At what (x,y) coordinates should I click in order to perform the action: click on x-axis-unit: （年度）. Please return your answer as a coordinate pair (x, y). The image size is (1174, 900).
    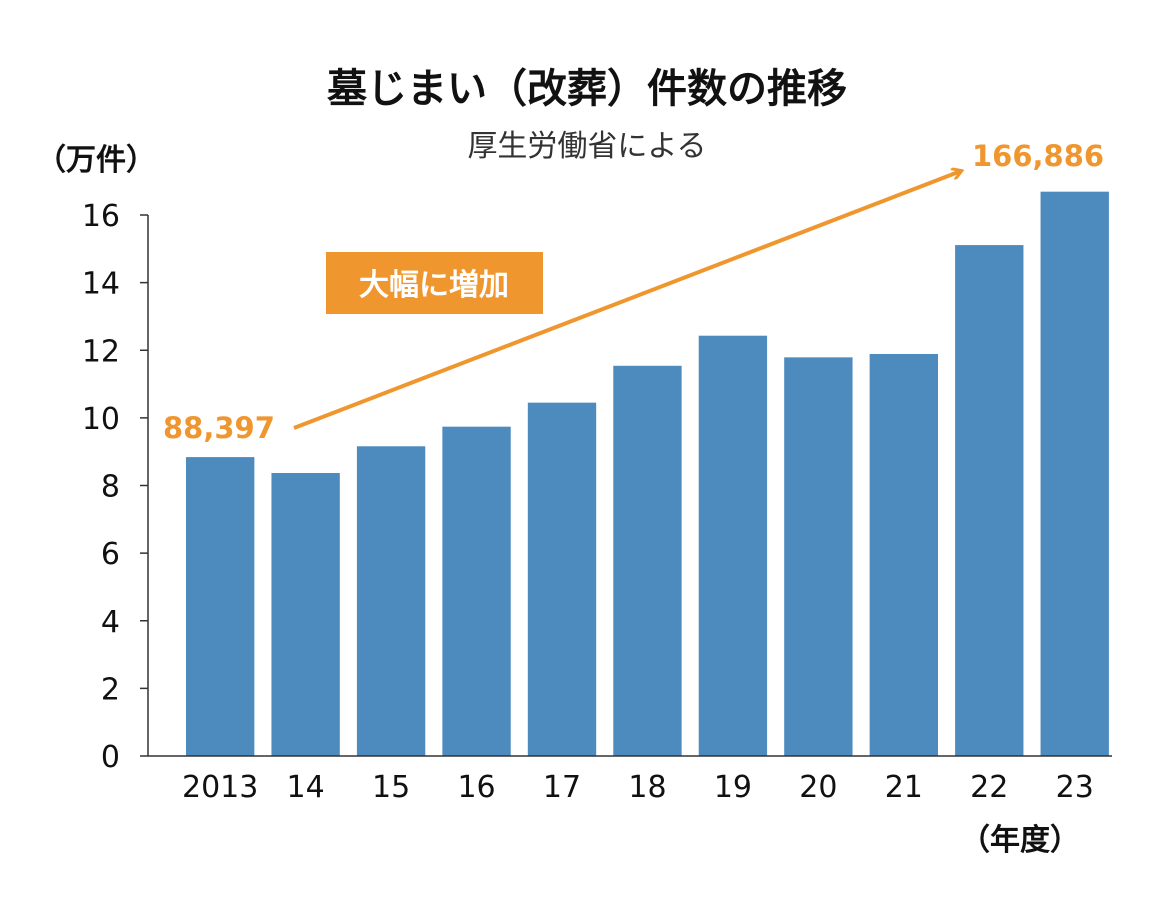
    Looking at the image, I should click on (1020, 840).